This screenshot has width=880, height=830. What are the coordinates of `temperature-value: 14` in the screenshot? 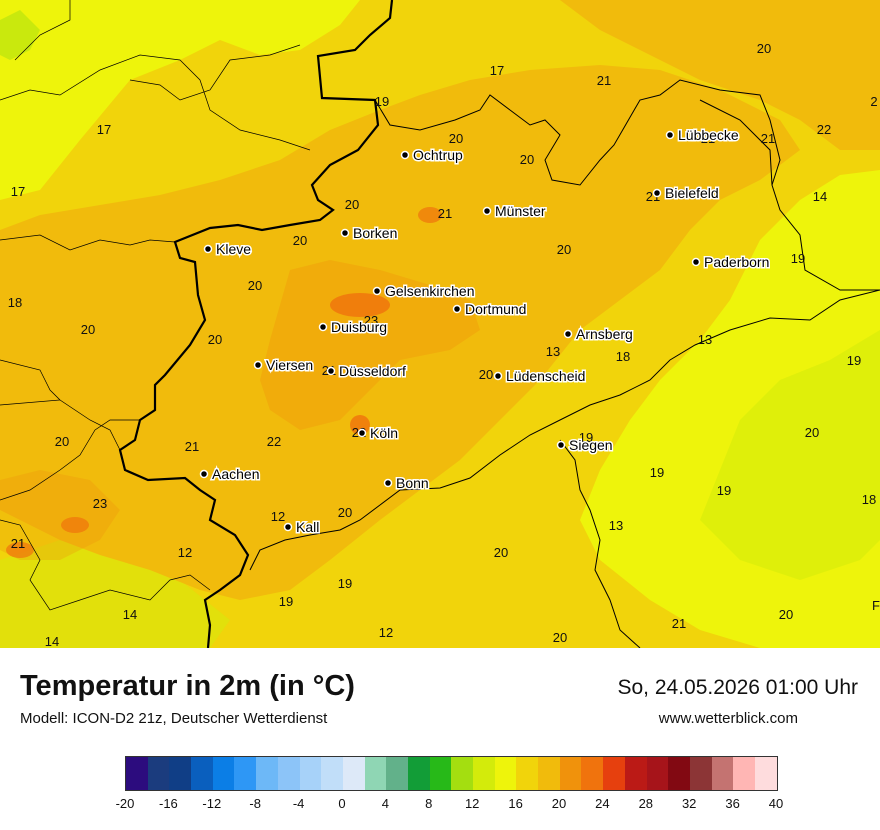 It's located at (130, 614).